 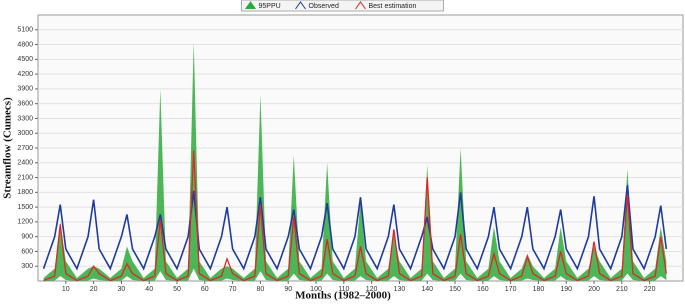 What do you see at coordinates (427, 289) in the screenshot?
I see `x-tick-label: 140` at bounding box center [427, 289].